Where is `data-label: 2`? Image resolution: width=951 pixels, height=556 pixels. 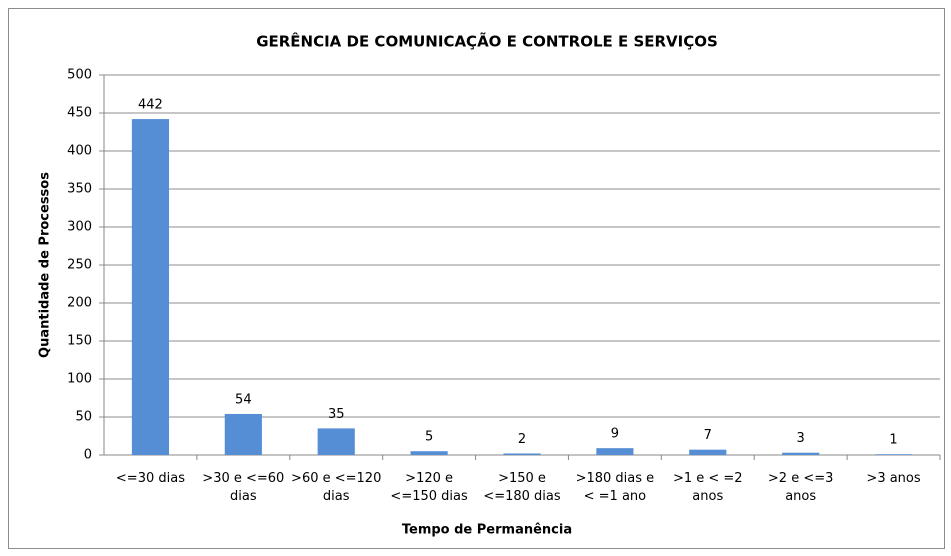
data-label: 2 is located at coordinates (522, 439).